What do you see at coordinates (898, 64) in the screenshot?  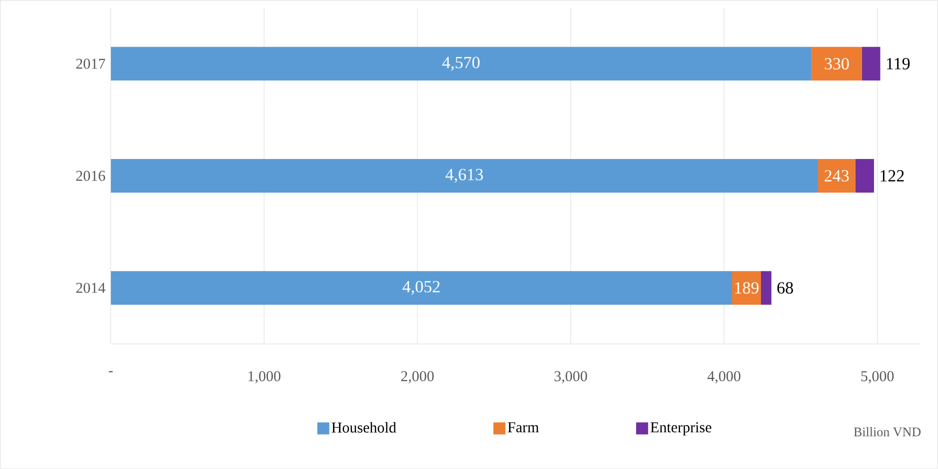 I see `data-label: 119` at bounding box center [898, 64].